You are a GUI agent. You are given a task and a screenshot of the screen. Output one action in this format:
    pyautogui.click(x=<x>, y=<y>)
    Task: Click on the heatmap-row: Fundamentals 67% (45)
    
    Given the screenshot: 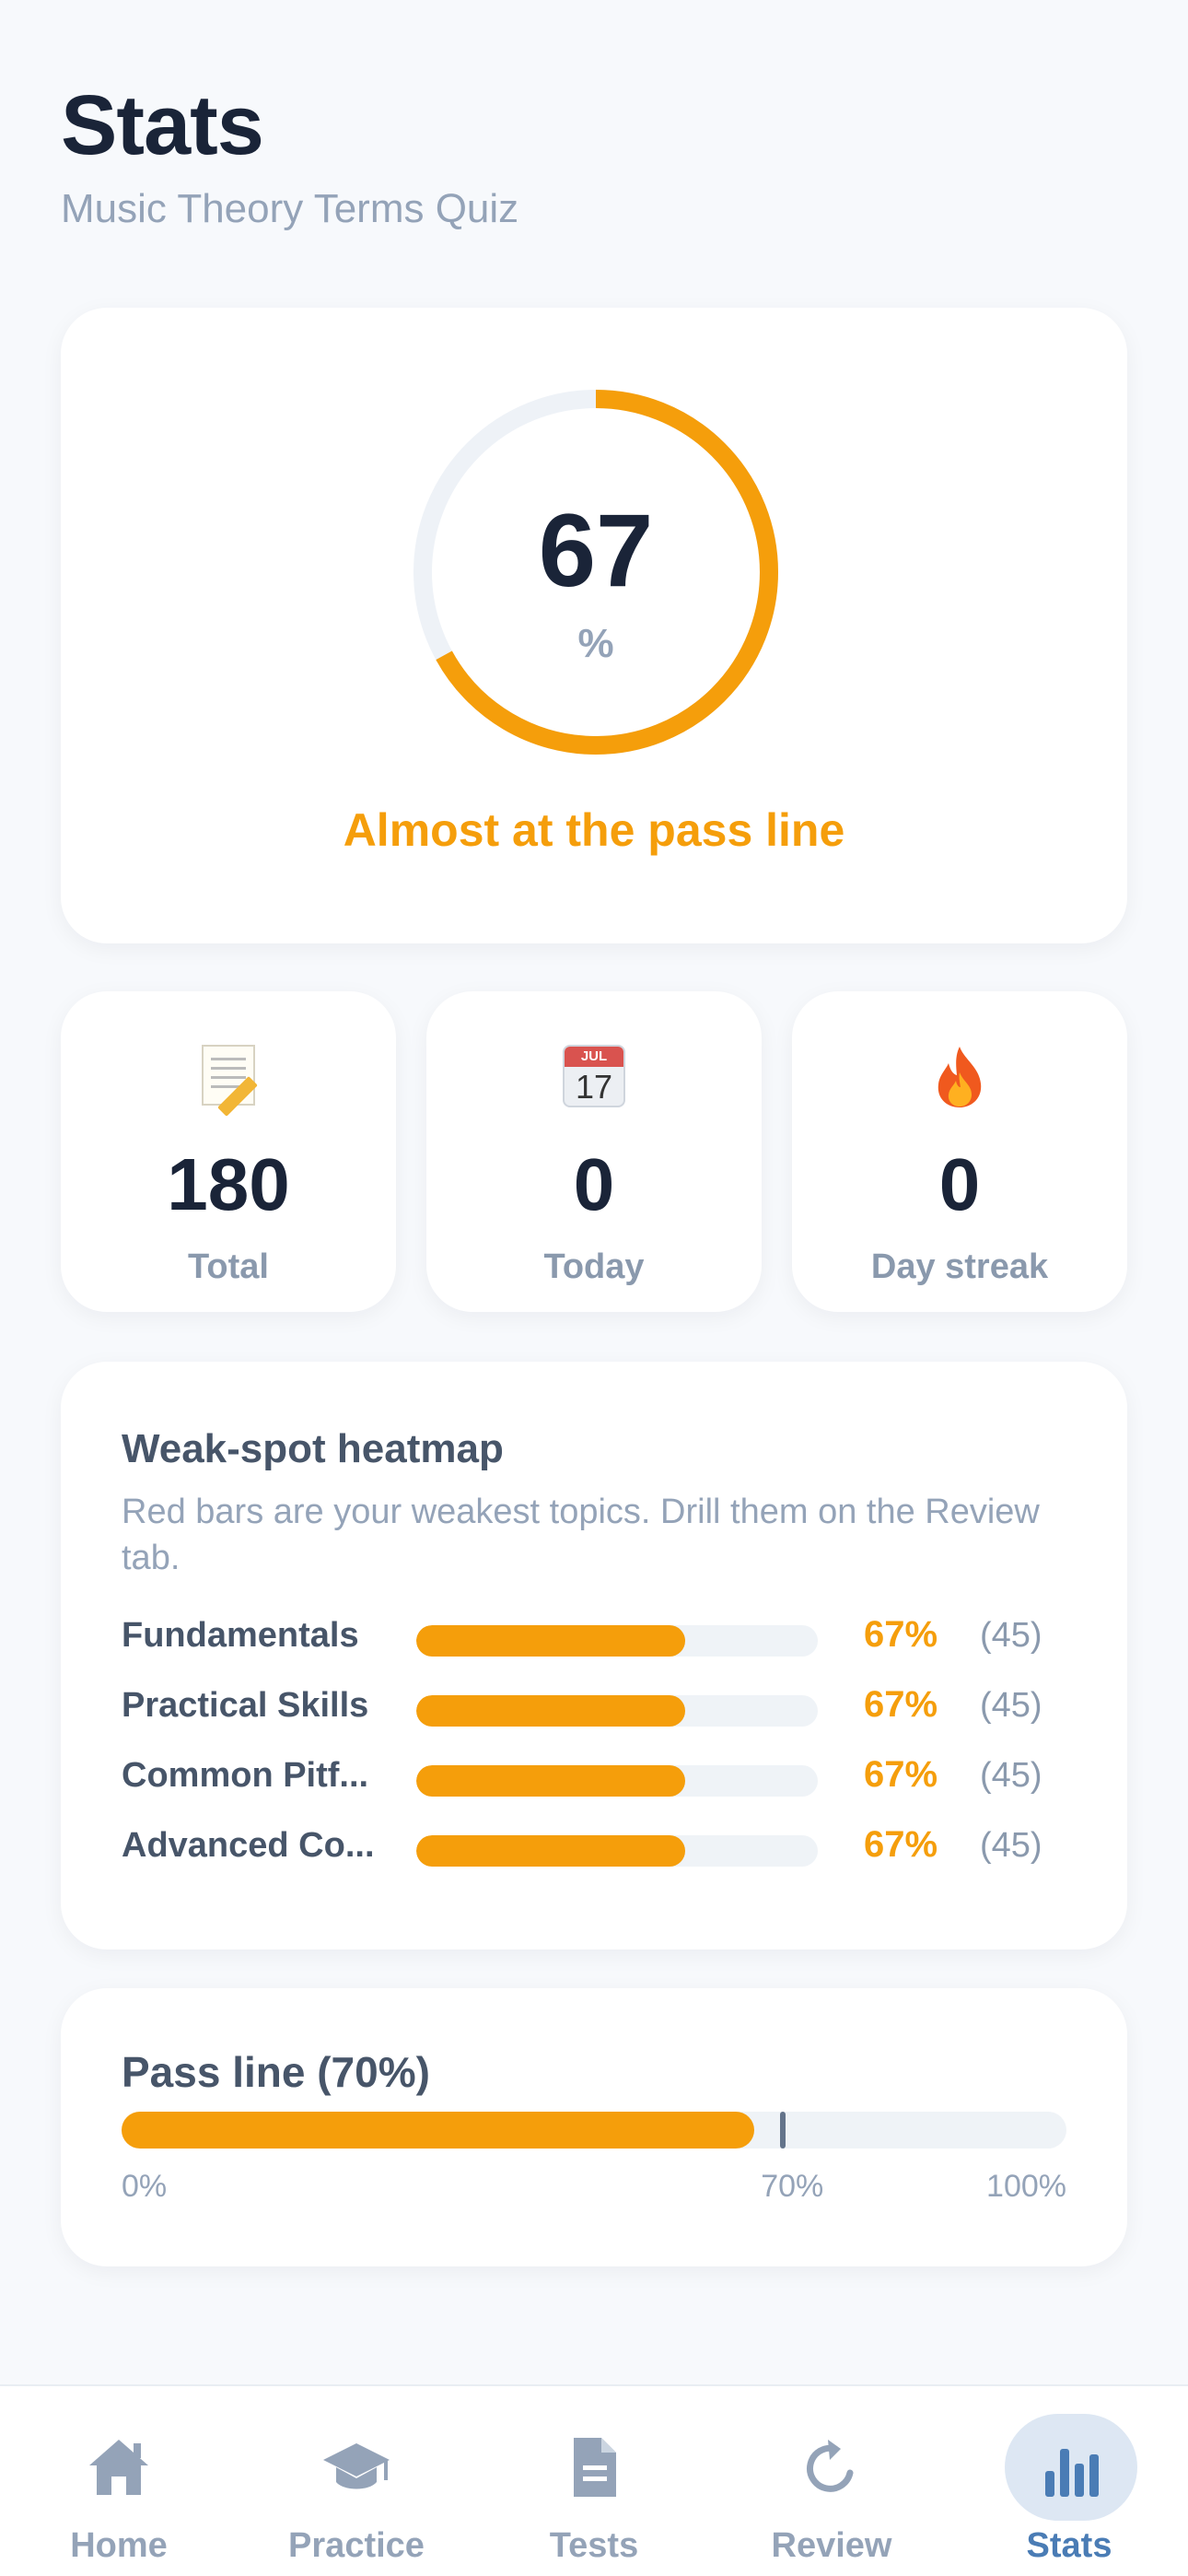 What is the action you would take?
    pyautogui.click(x=600, y=1638)
    